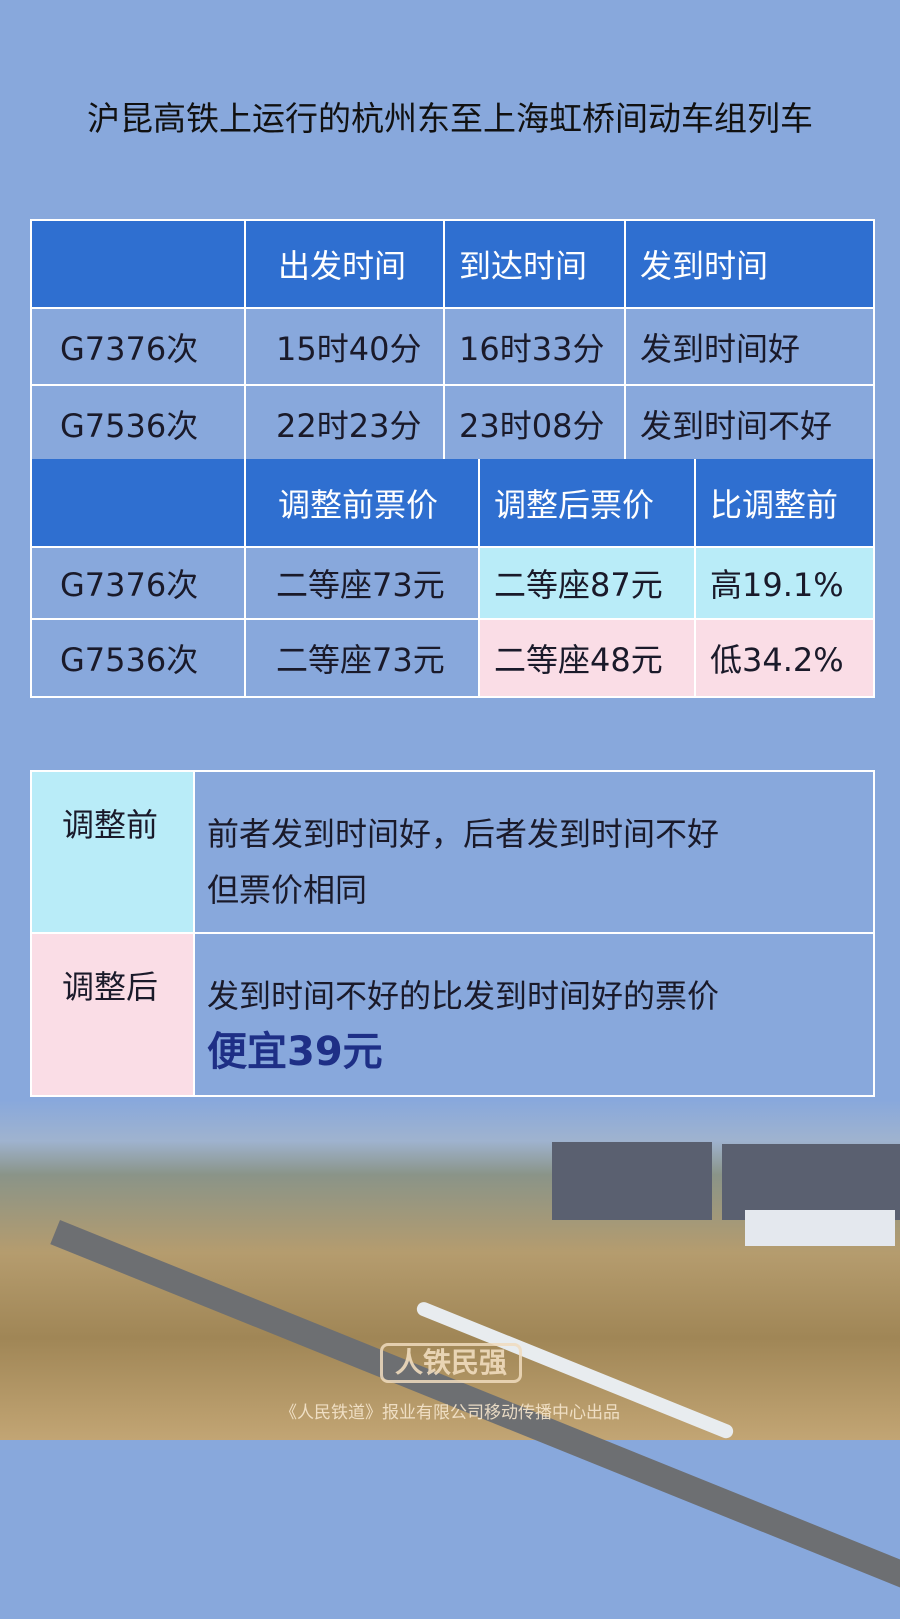  What do you see at coordinates (295, 1052) in the screenshot?
I see `savings-highlight: 便宜39元` at bounding box center [295, 1052].